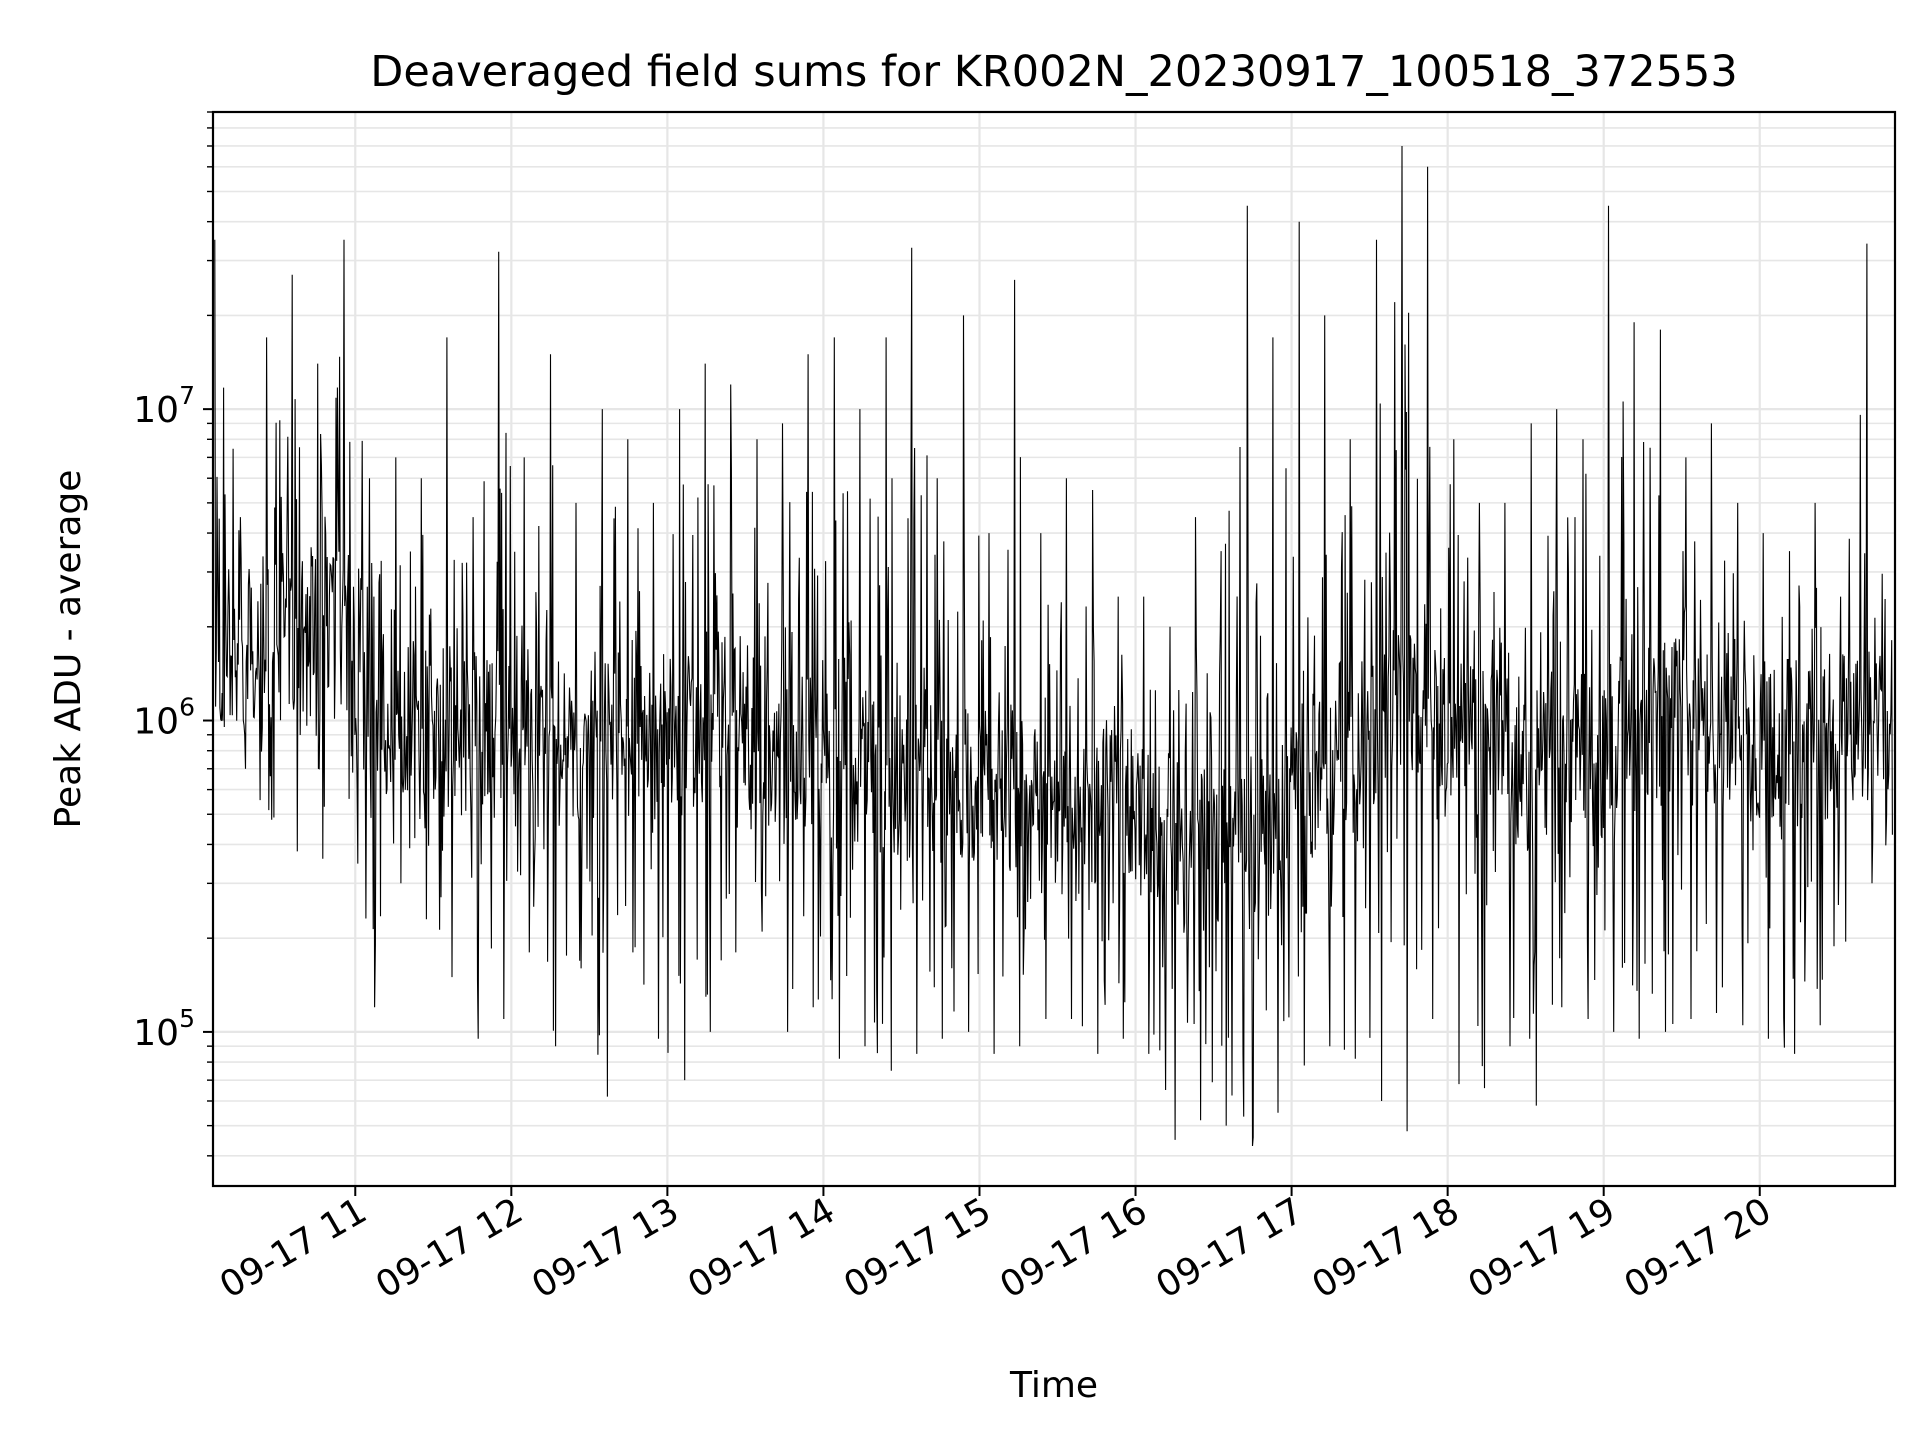 The width and height of the screenshot is (1920, 1440). Describe the element at coordinates (293, 1248) in the screenshot. I see `x-tick-label: 09-17 11` at that location.